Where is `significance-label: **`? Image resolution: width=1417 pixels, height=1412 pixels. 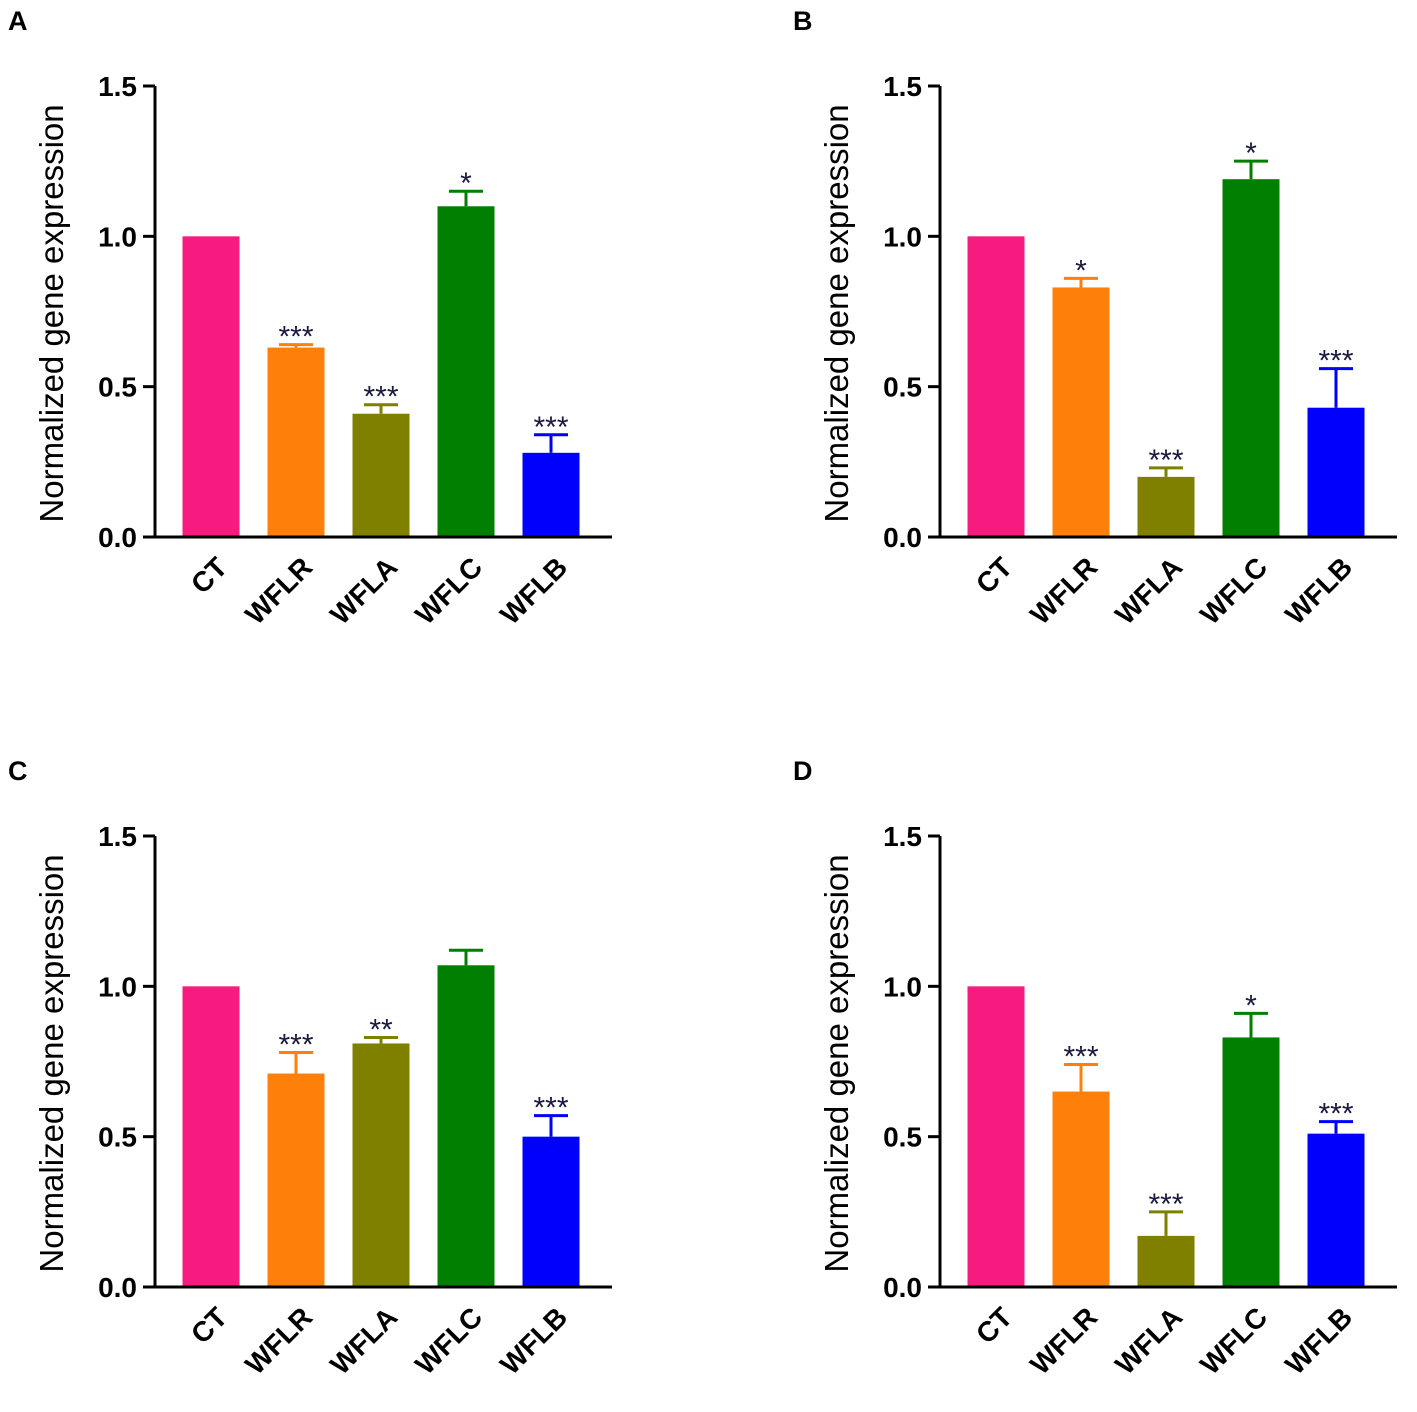 significance-label: ** is located at coordinates (381, 1029).